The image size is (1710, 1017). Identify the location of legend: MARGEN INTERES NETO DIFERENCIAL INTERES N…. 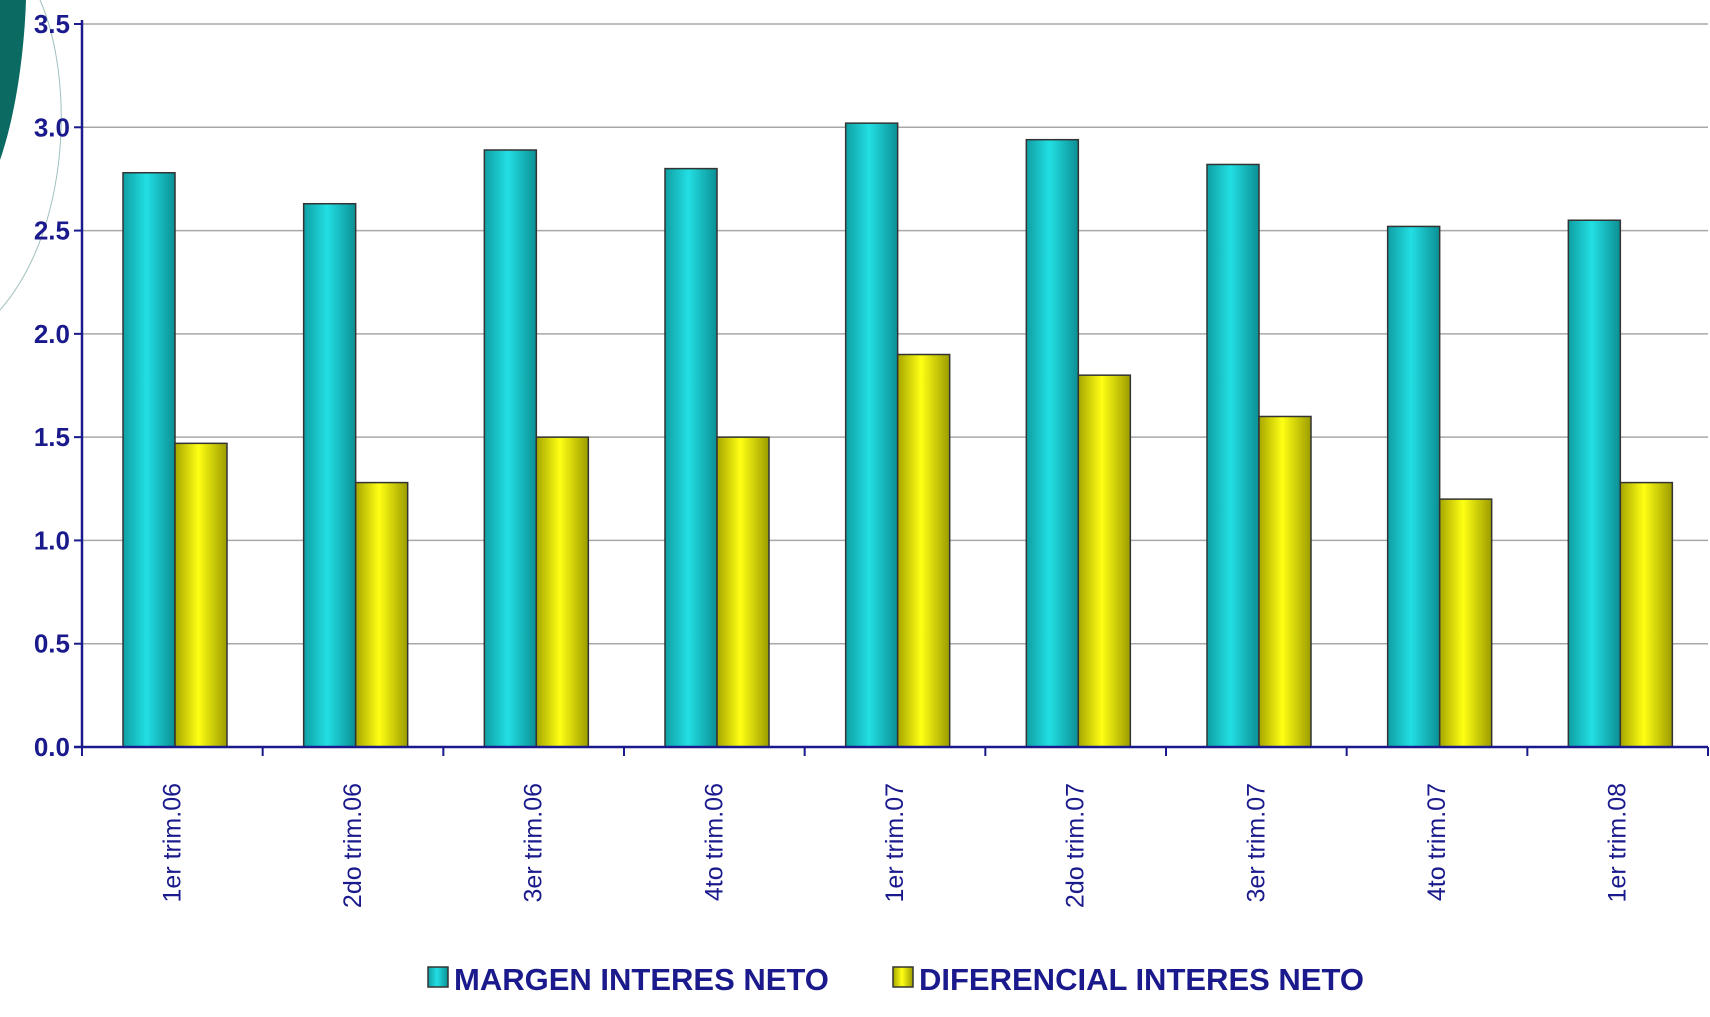
(895, 979).